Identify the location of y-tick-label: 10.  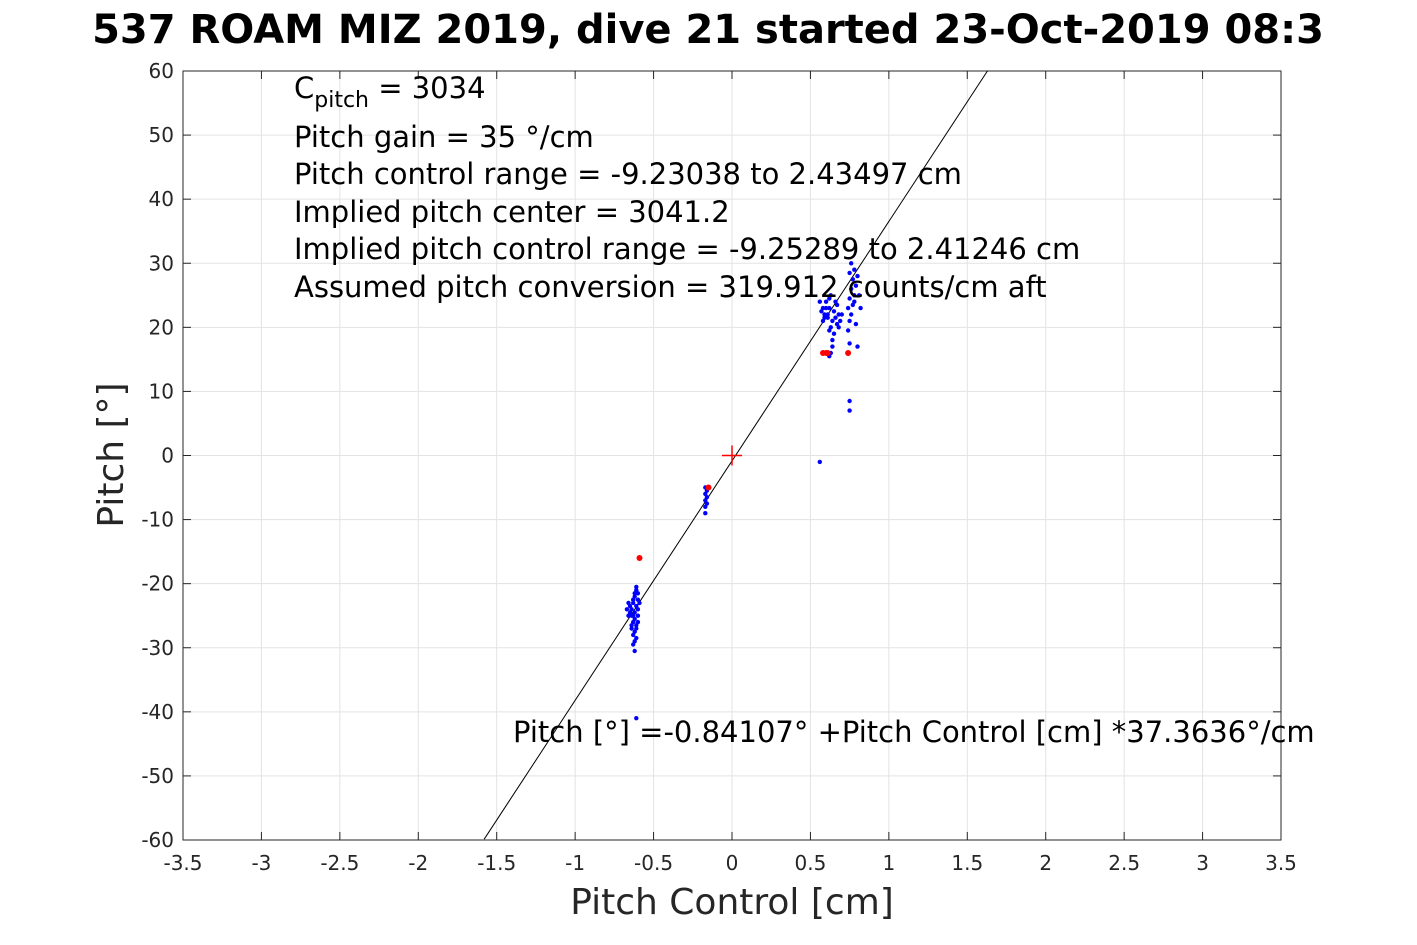
(161, 391).